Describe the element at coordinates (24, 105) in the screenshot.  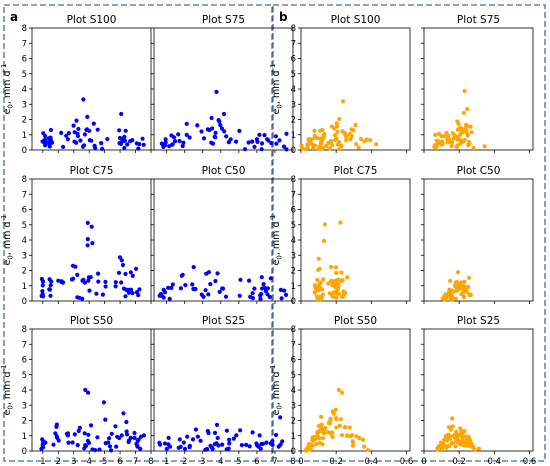
I see `y-tick-label: 3` at that location.